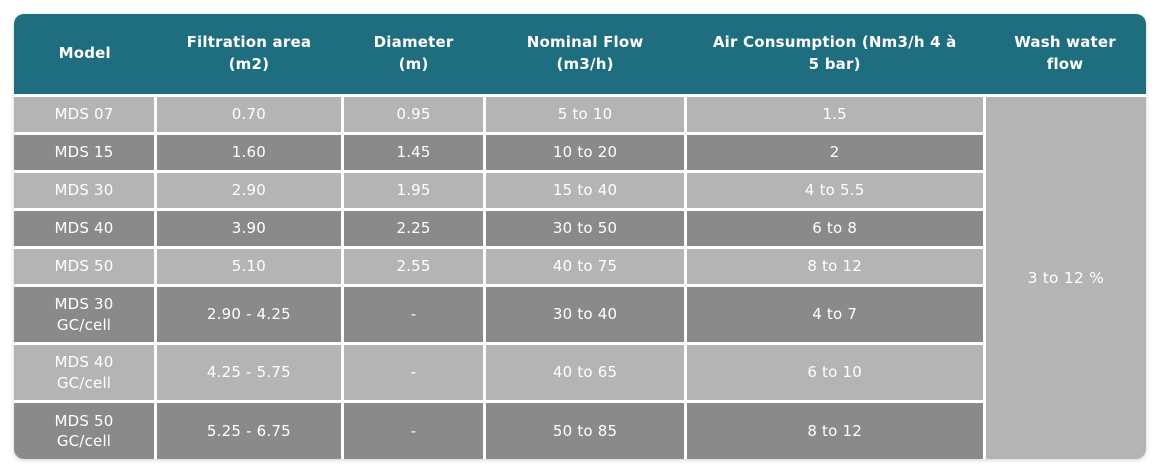 This screenshot has width=1160, height=473. What do you see at coordinates (85, 314) in the screenshot?
I see `model-cell: MDS 30 GC/cell` at bounding box center [85, 314].